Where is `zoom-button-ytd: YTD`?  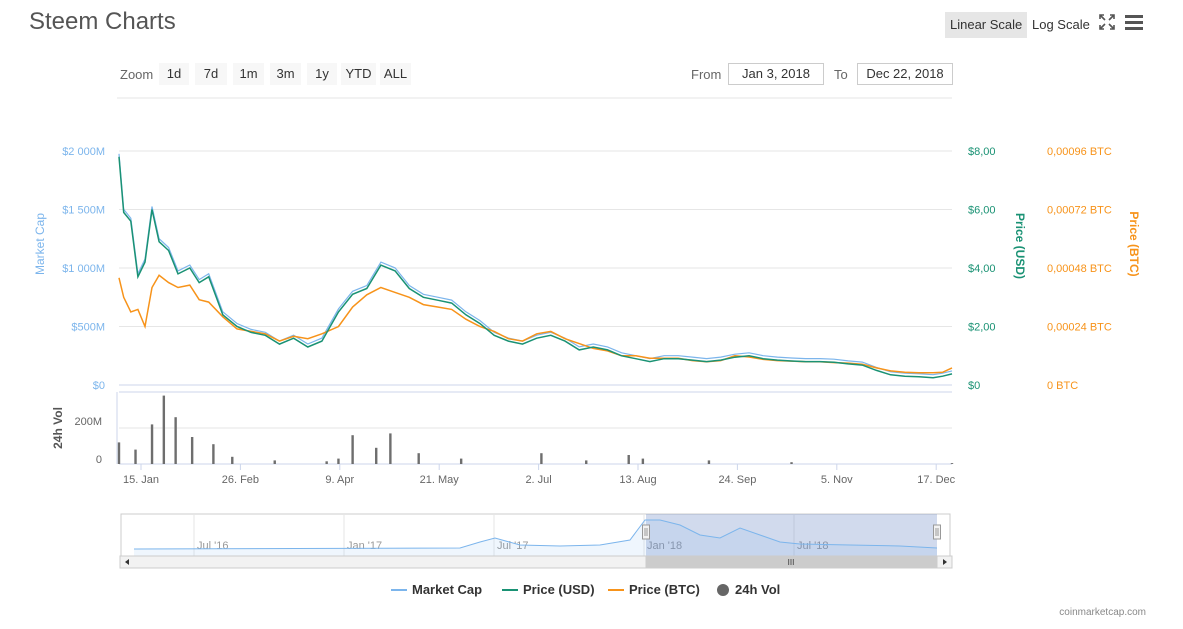 zoom-button-ytd: YTD is located at coordinates (358, 74).